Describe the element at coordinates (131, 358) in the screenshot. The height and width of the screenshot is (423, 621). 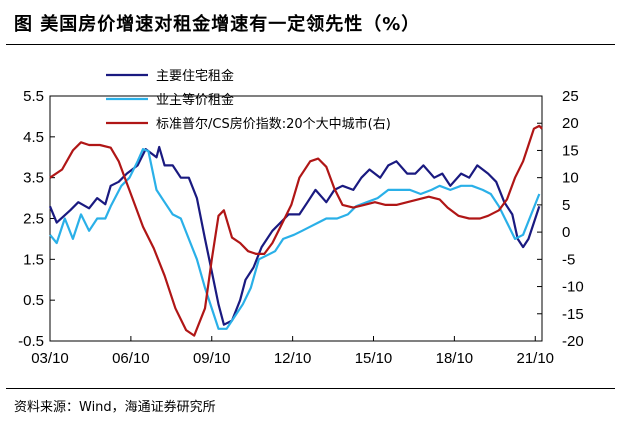
I see `x-tick-label: 06/10` at that location.